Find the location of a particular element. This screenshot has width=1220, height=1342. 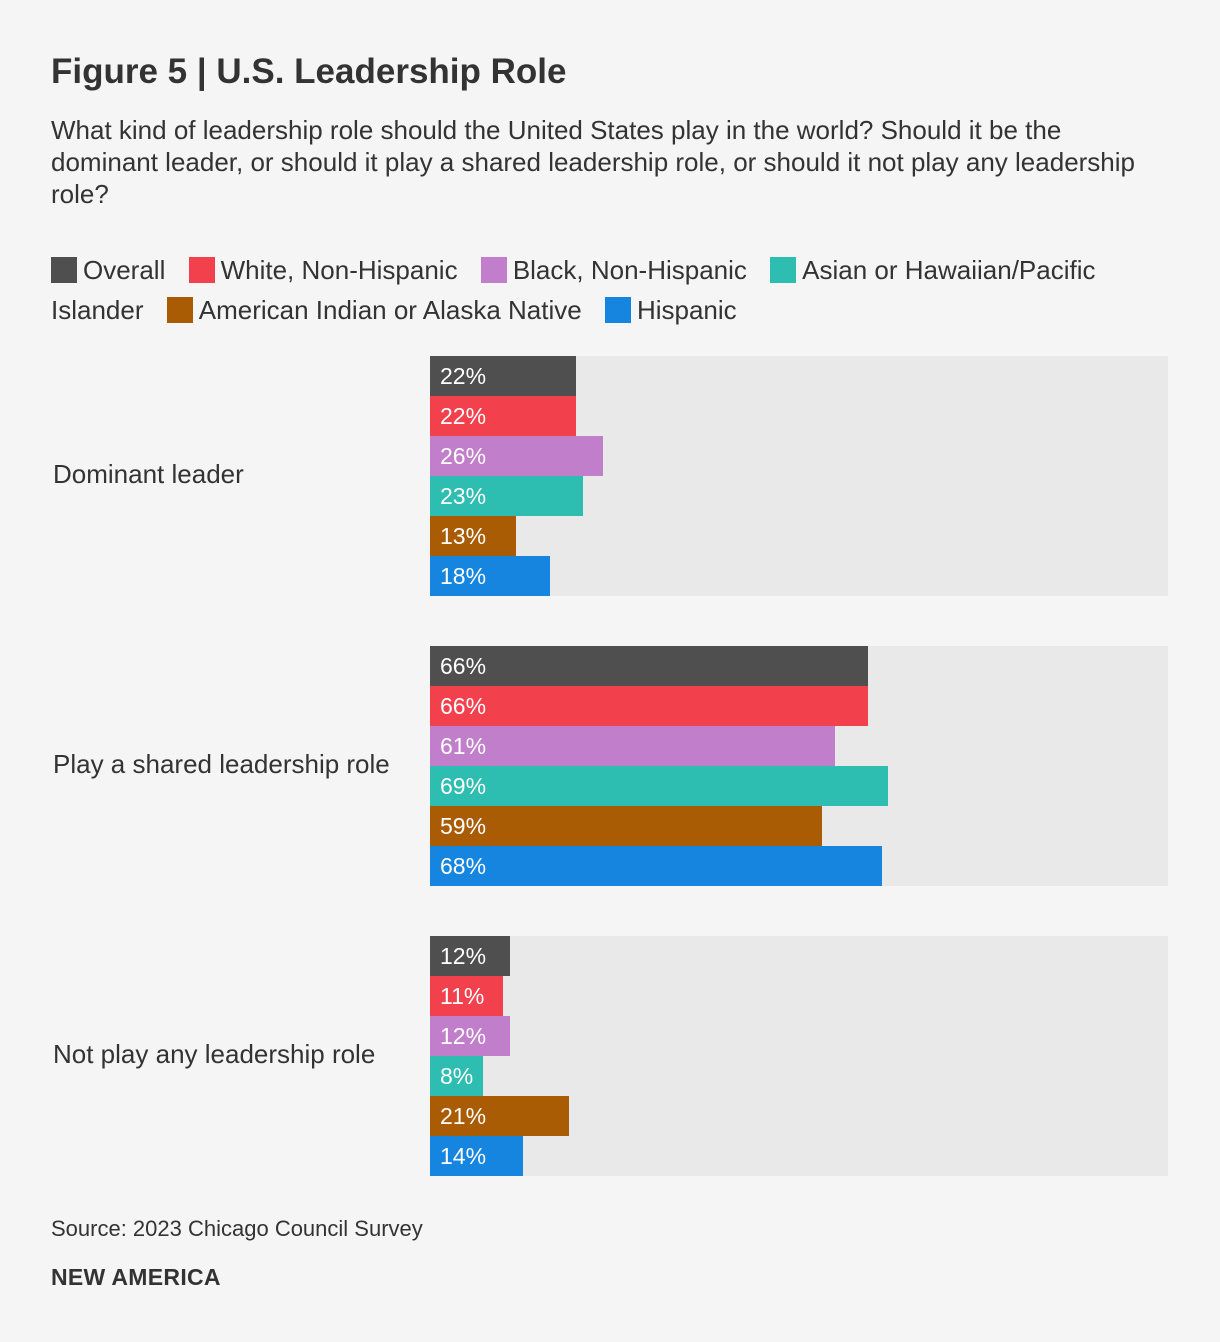

chart-title: Figure 5 | U.S. Leadership Role is located at coordinates (309, 71).